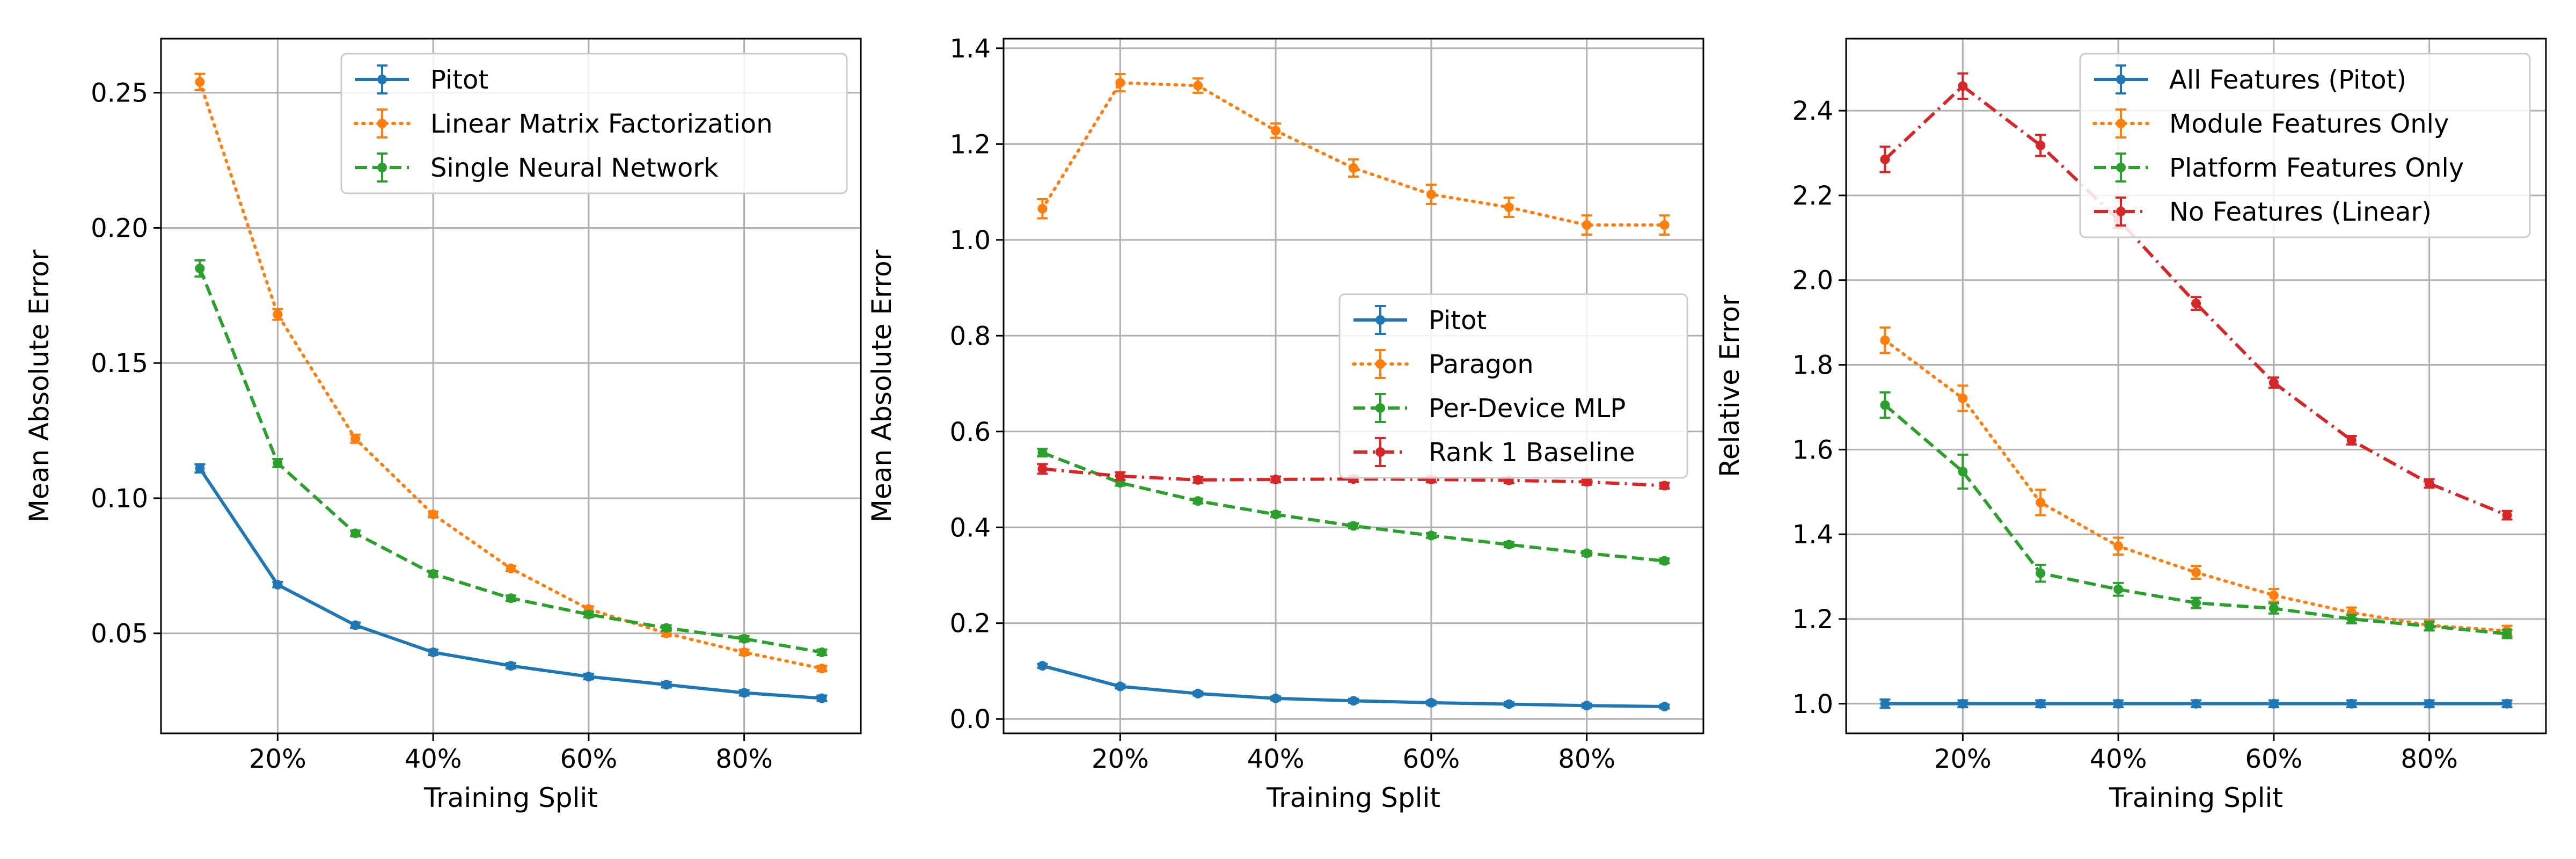  I want to click on legend-label: Linear Matrix Factorization, so click(601, 124).